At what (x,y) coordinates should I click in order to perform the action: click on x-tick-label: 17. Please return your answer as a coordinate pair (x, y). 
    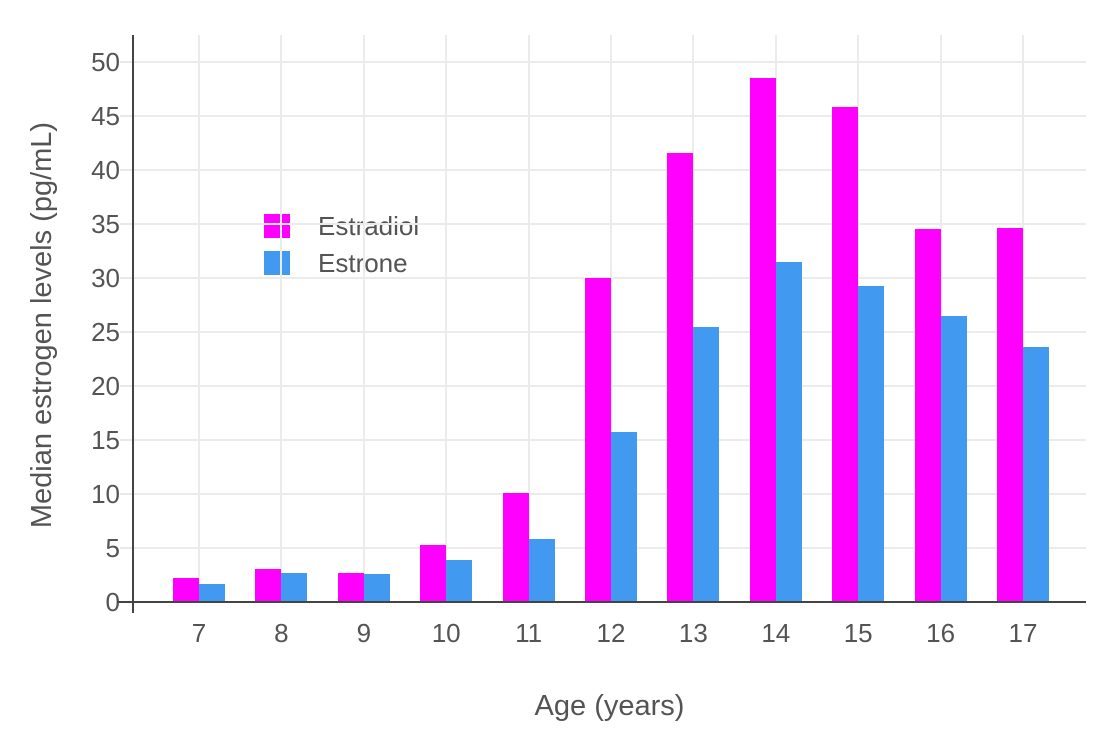
    Looking at the image, I should click on (1023, 633).